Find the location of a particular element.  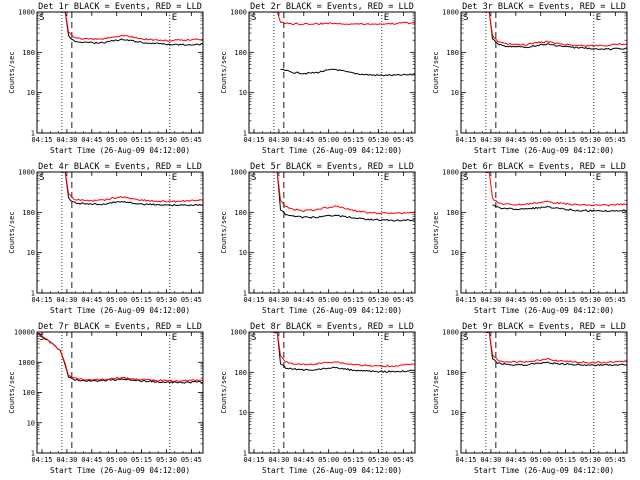

x-tick-label: 05:00 is located at coordinates (328, 460).